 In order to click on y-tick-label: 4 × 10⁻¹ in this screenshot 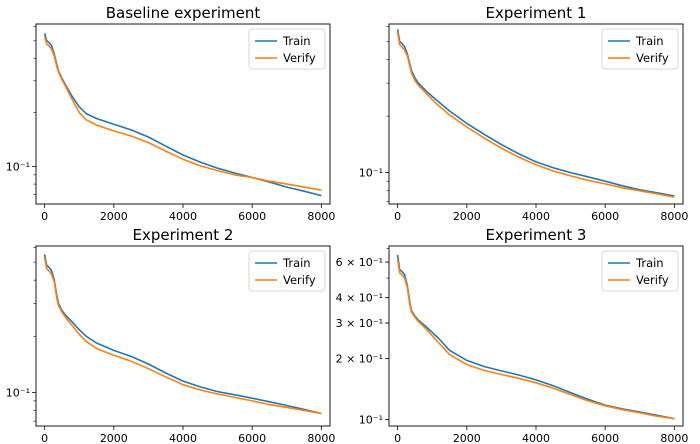, I will do `click(359, 298)`.